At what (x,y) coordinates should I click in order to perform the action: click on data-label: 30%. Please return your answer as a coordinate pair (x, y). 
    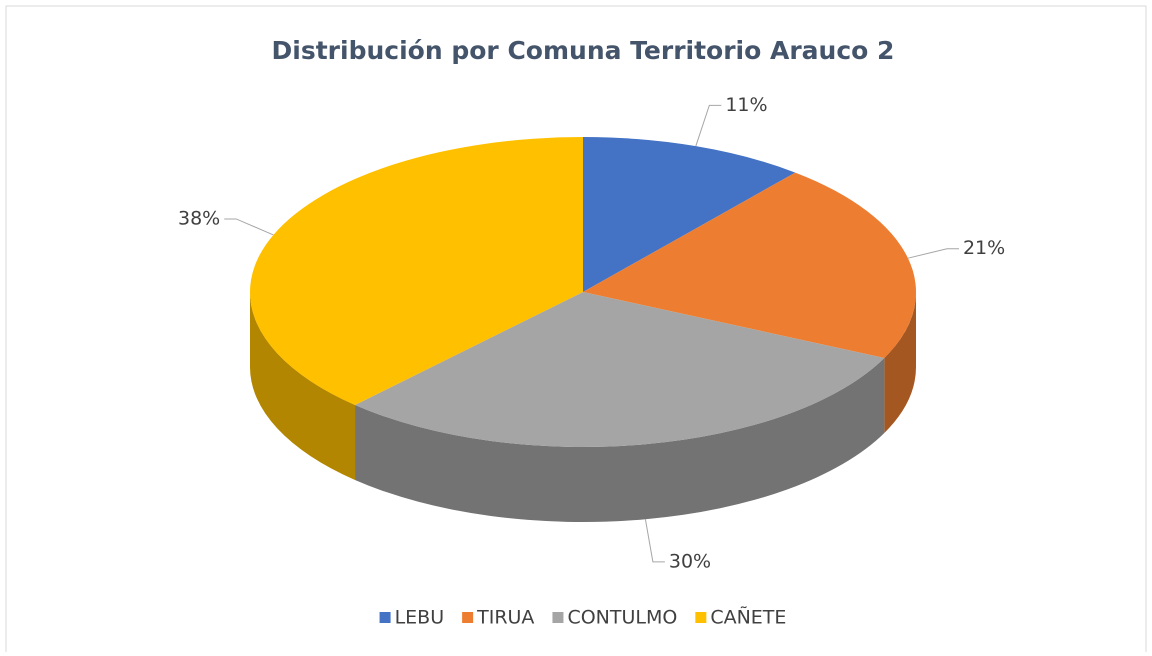
    Looking at the image, I should click on (690, 561).